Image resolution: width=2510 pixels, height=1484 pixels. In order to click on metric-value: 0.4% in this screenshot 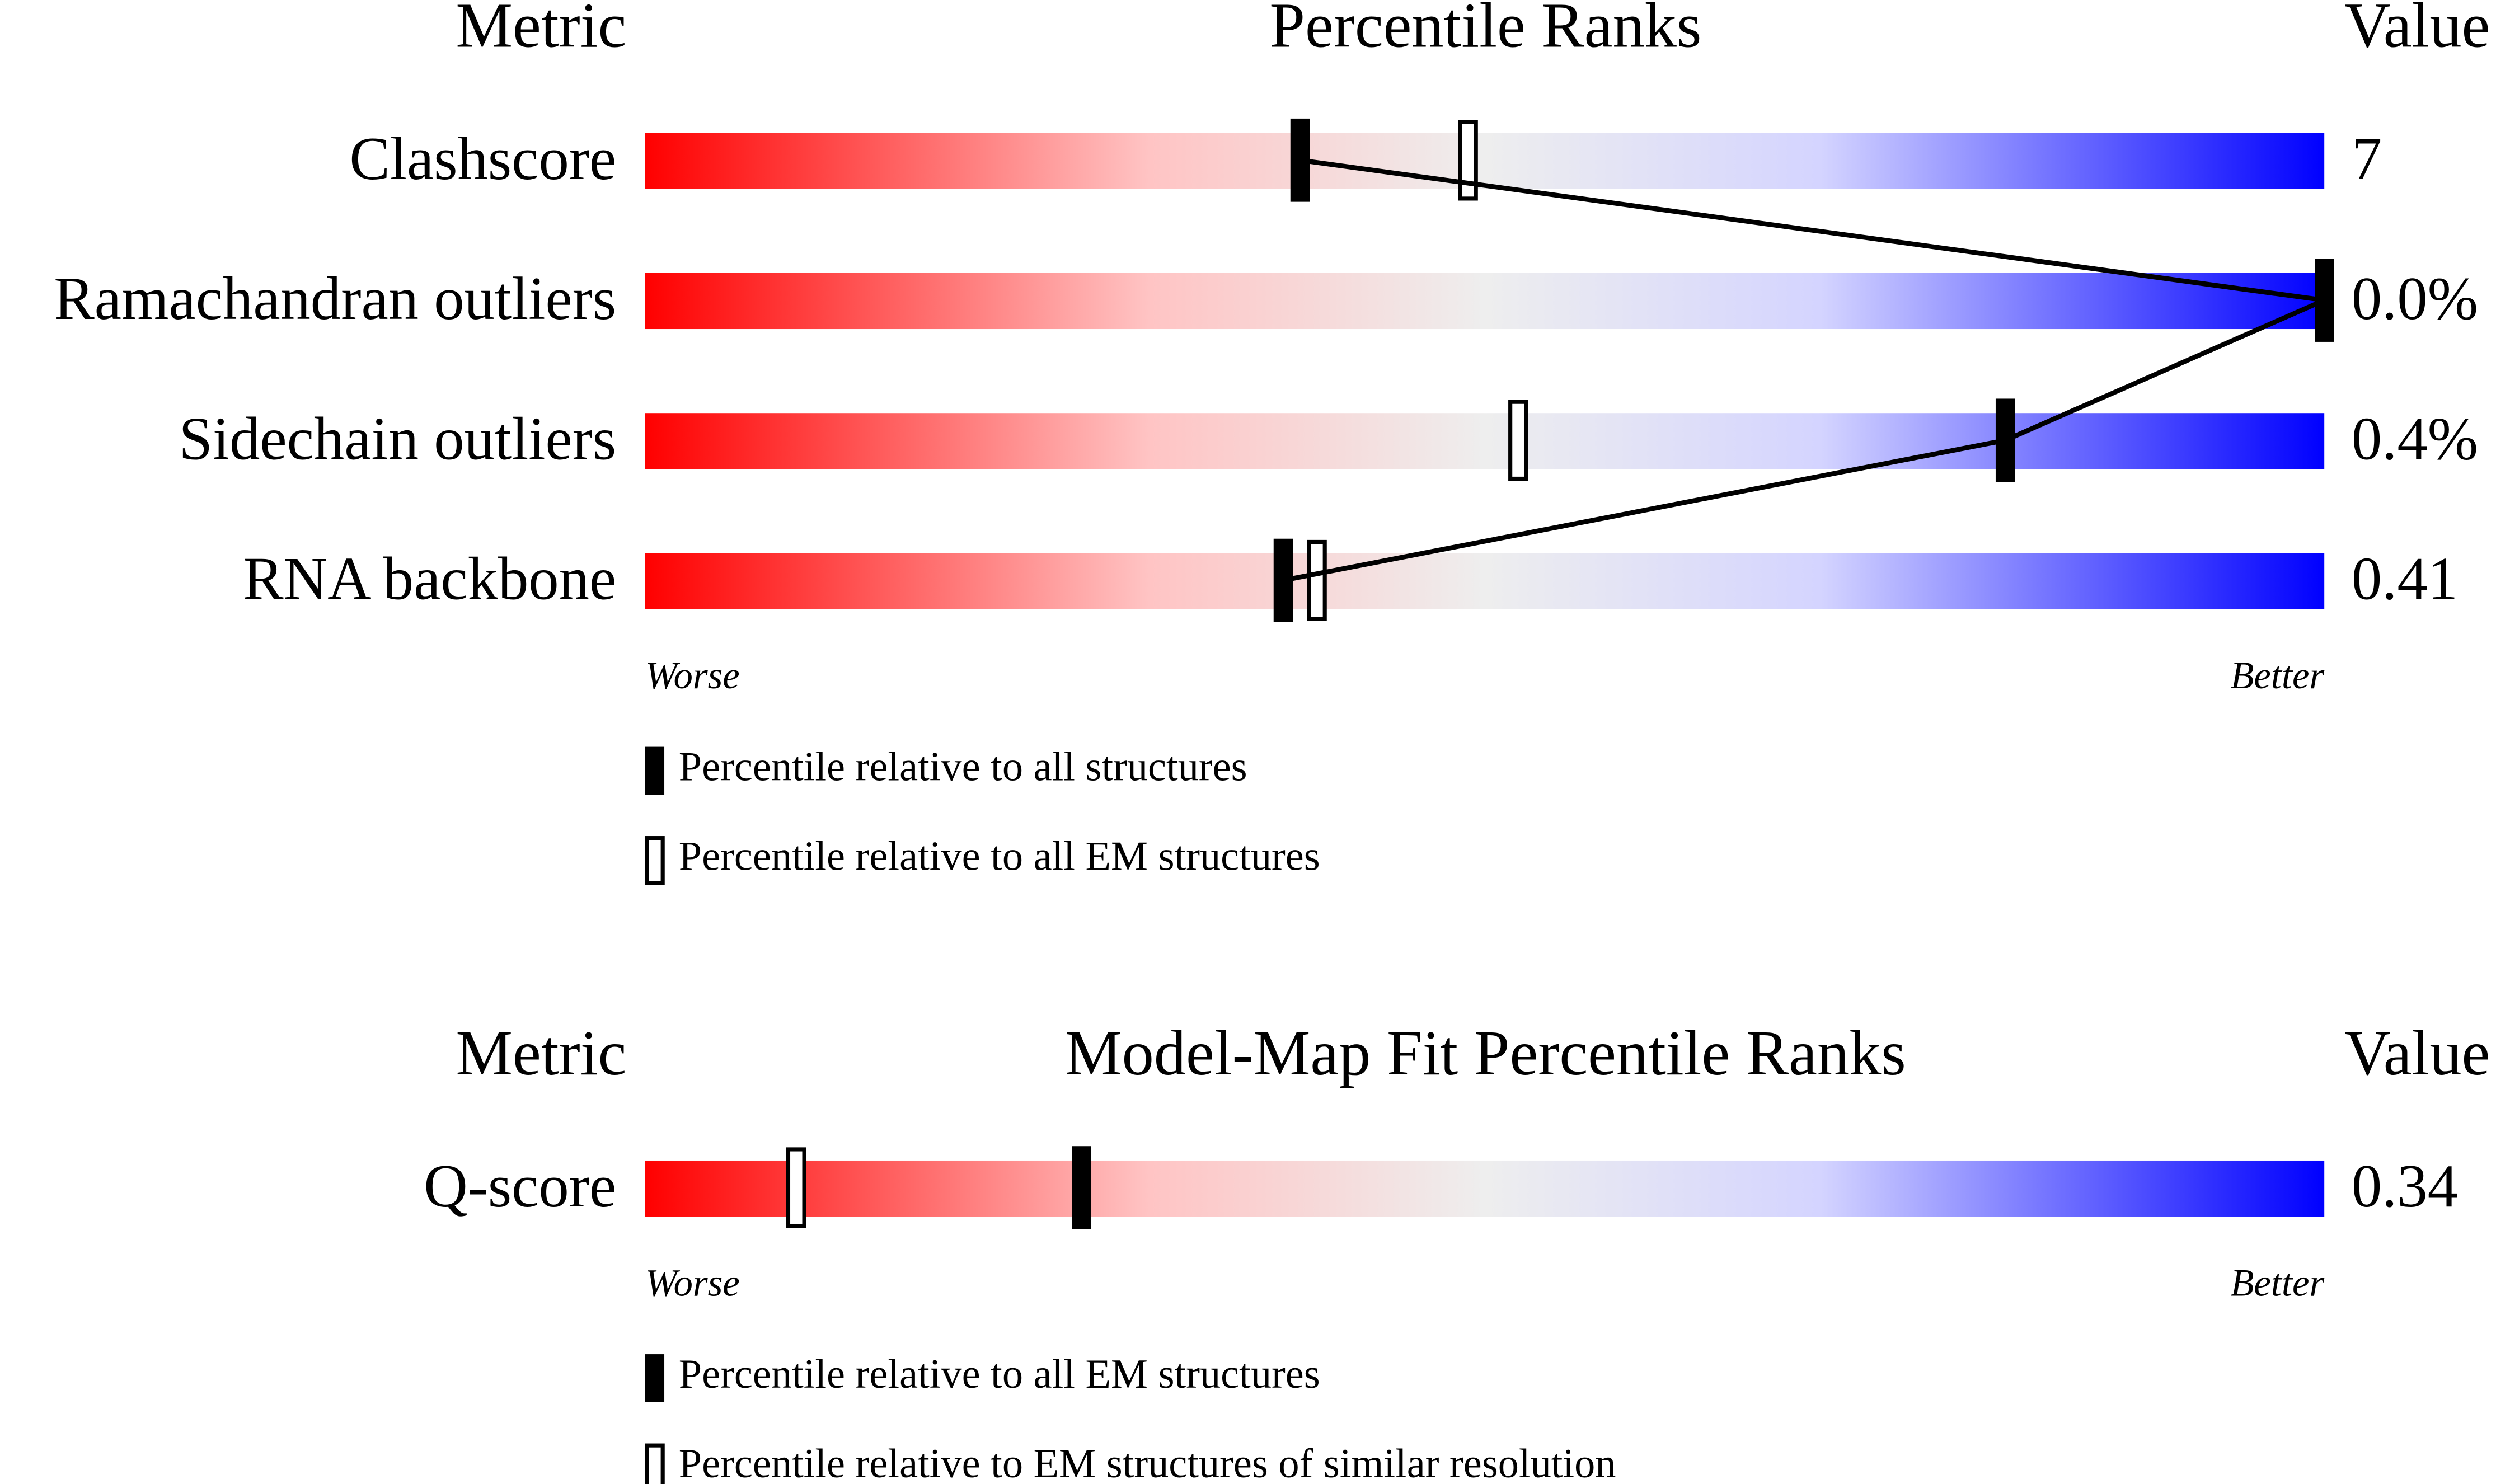, I will do `click(2415, 438)`.